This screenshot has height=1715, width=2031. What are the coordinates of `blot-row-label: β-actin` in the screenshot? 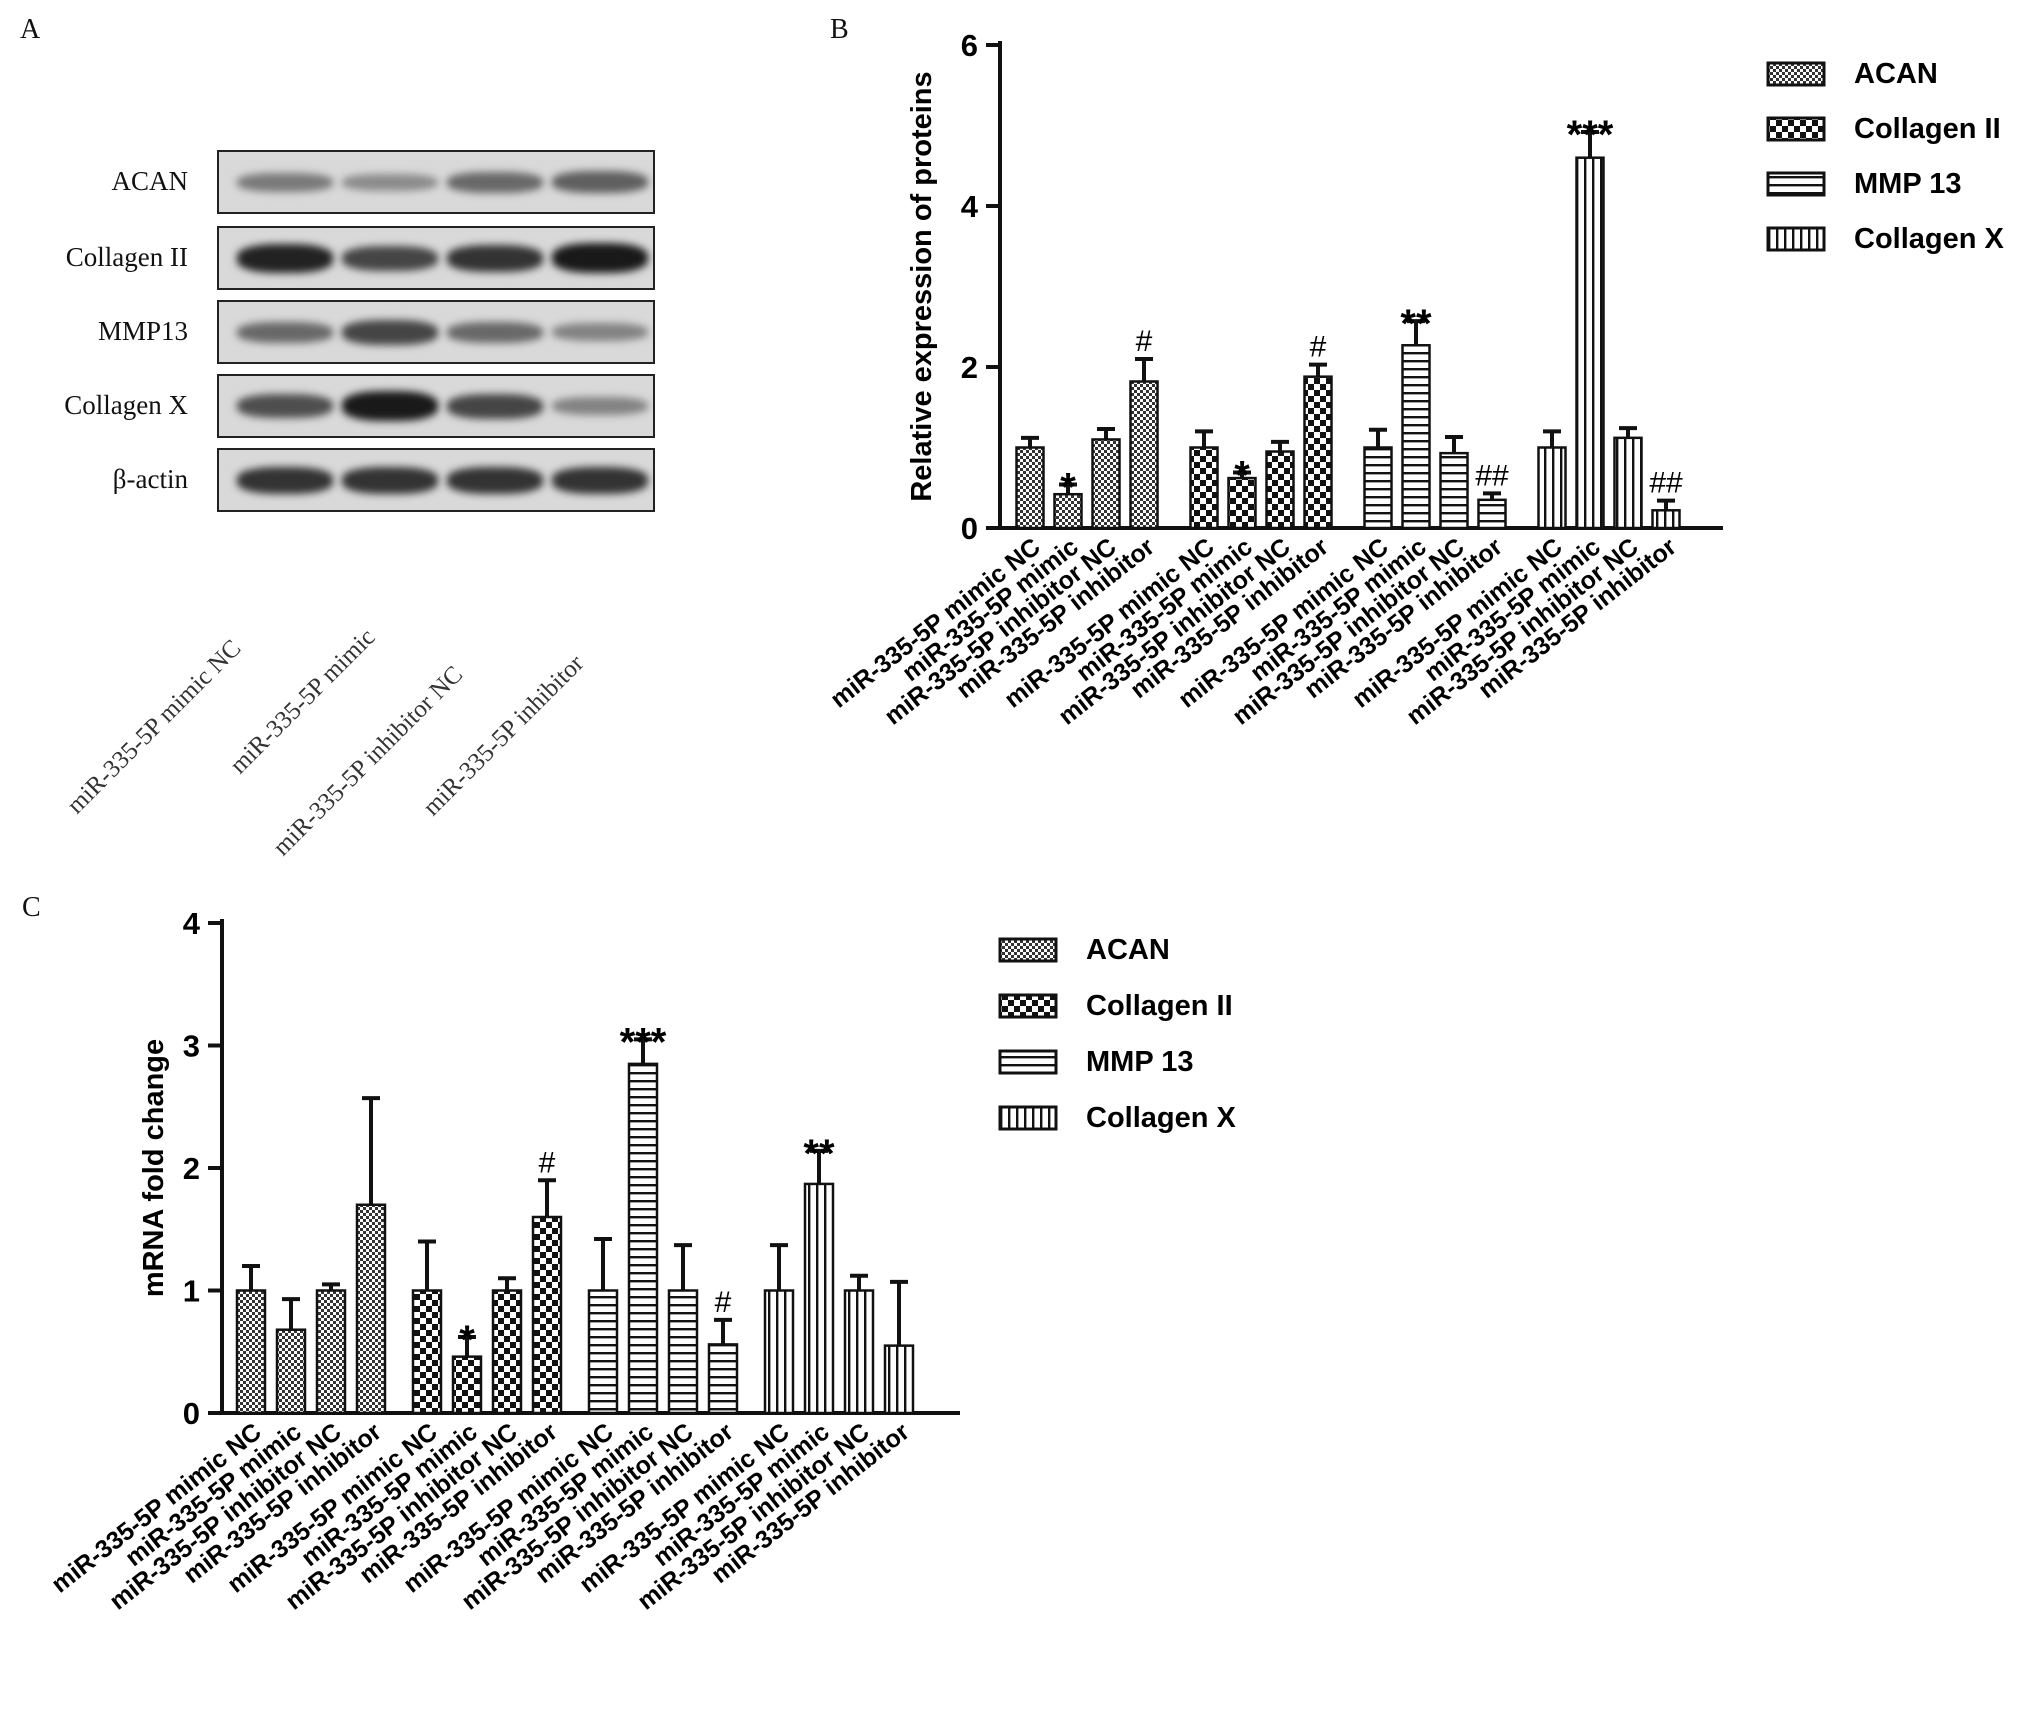 It's located at (150, 479).